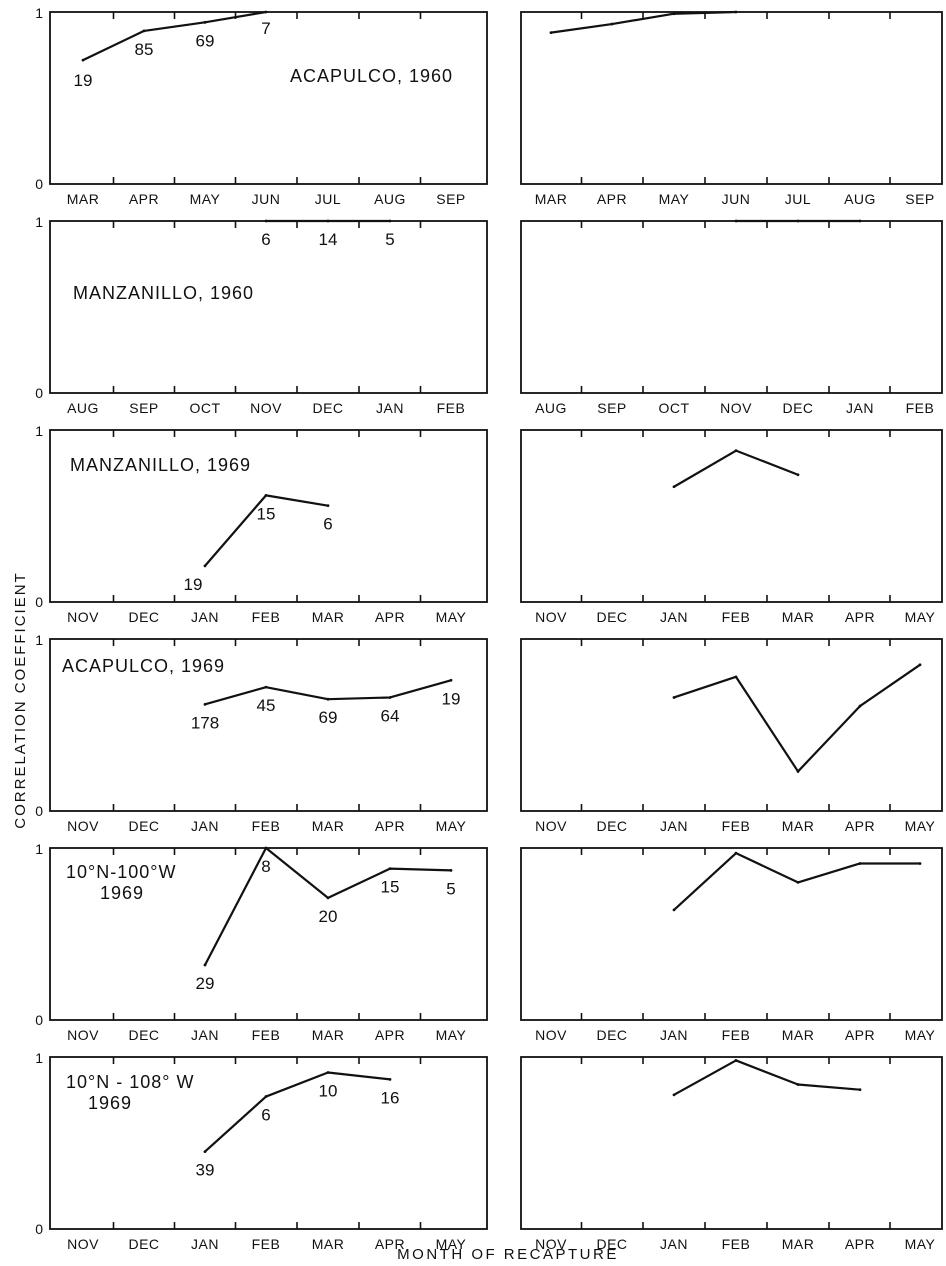 This screenshot has width=946, height=1266. What do you see at coordinates (327, 524) in the screenshot?
I see `data-label: 6` at bounding box center [327, 524].